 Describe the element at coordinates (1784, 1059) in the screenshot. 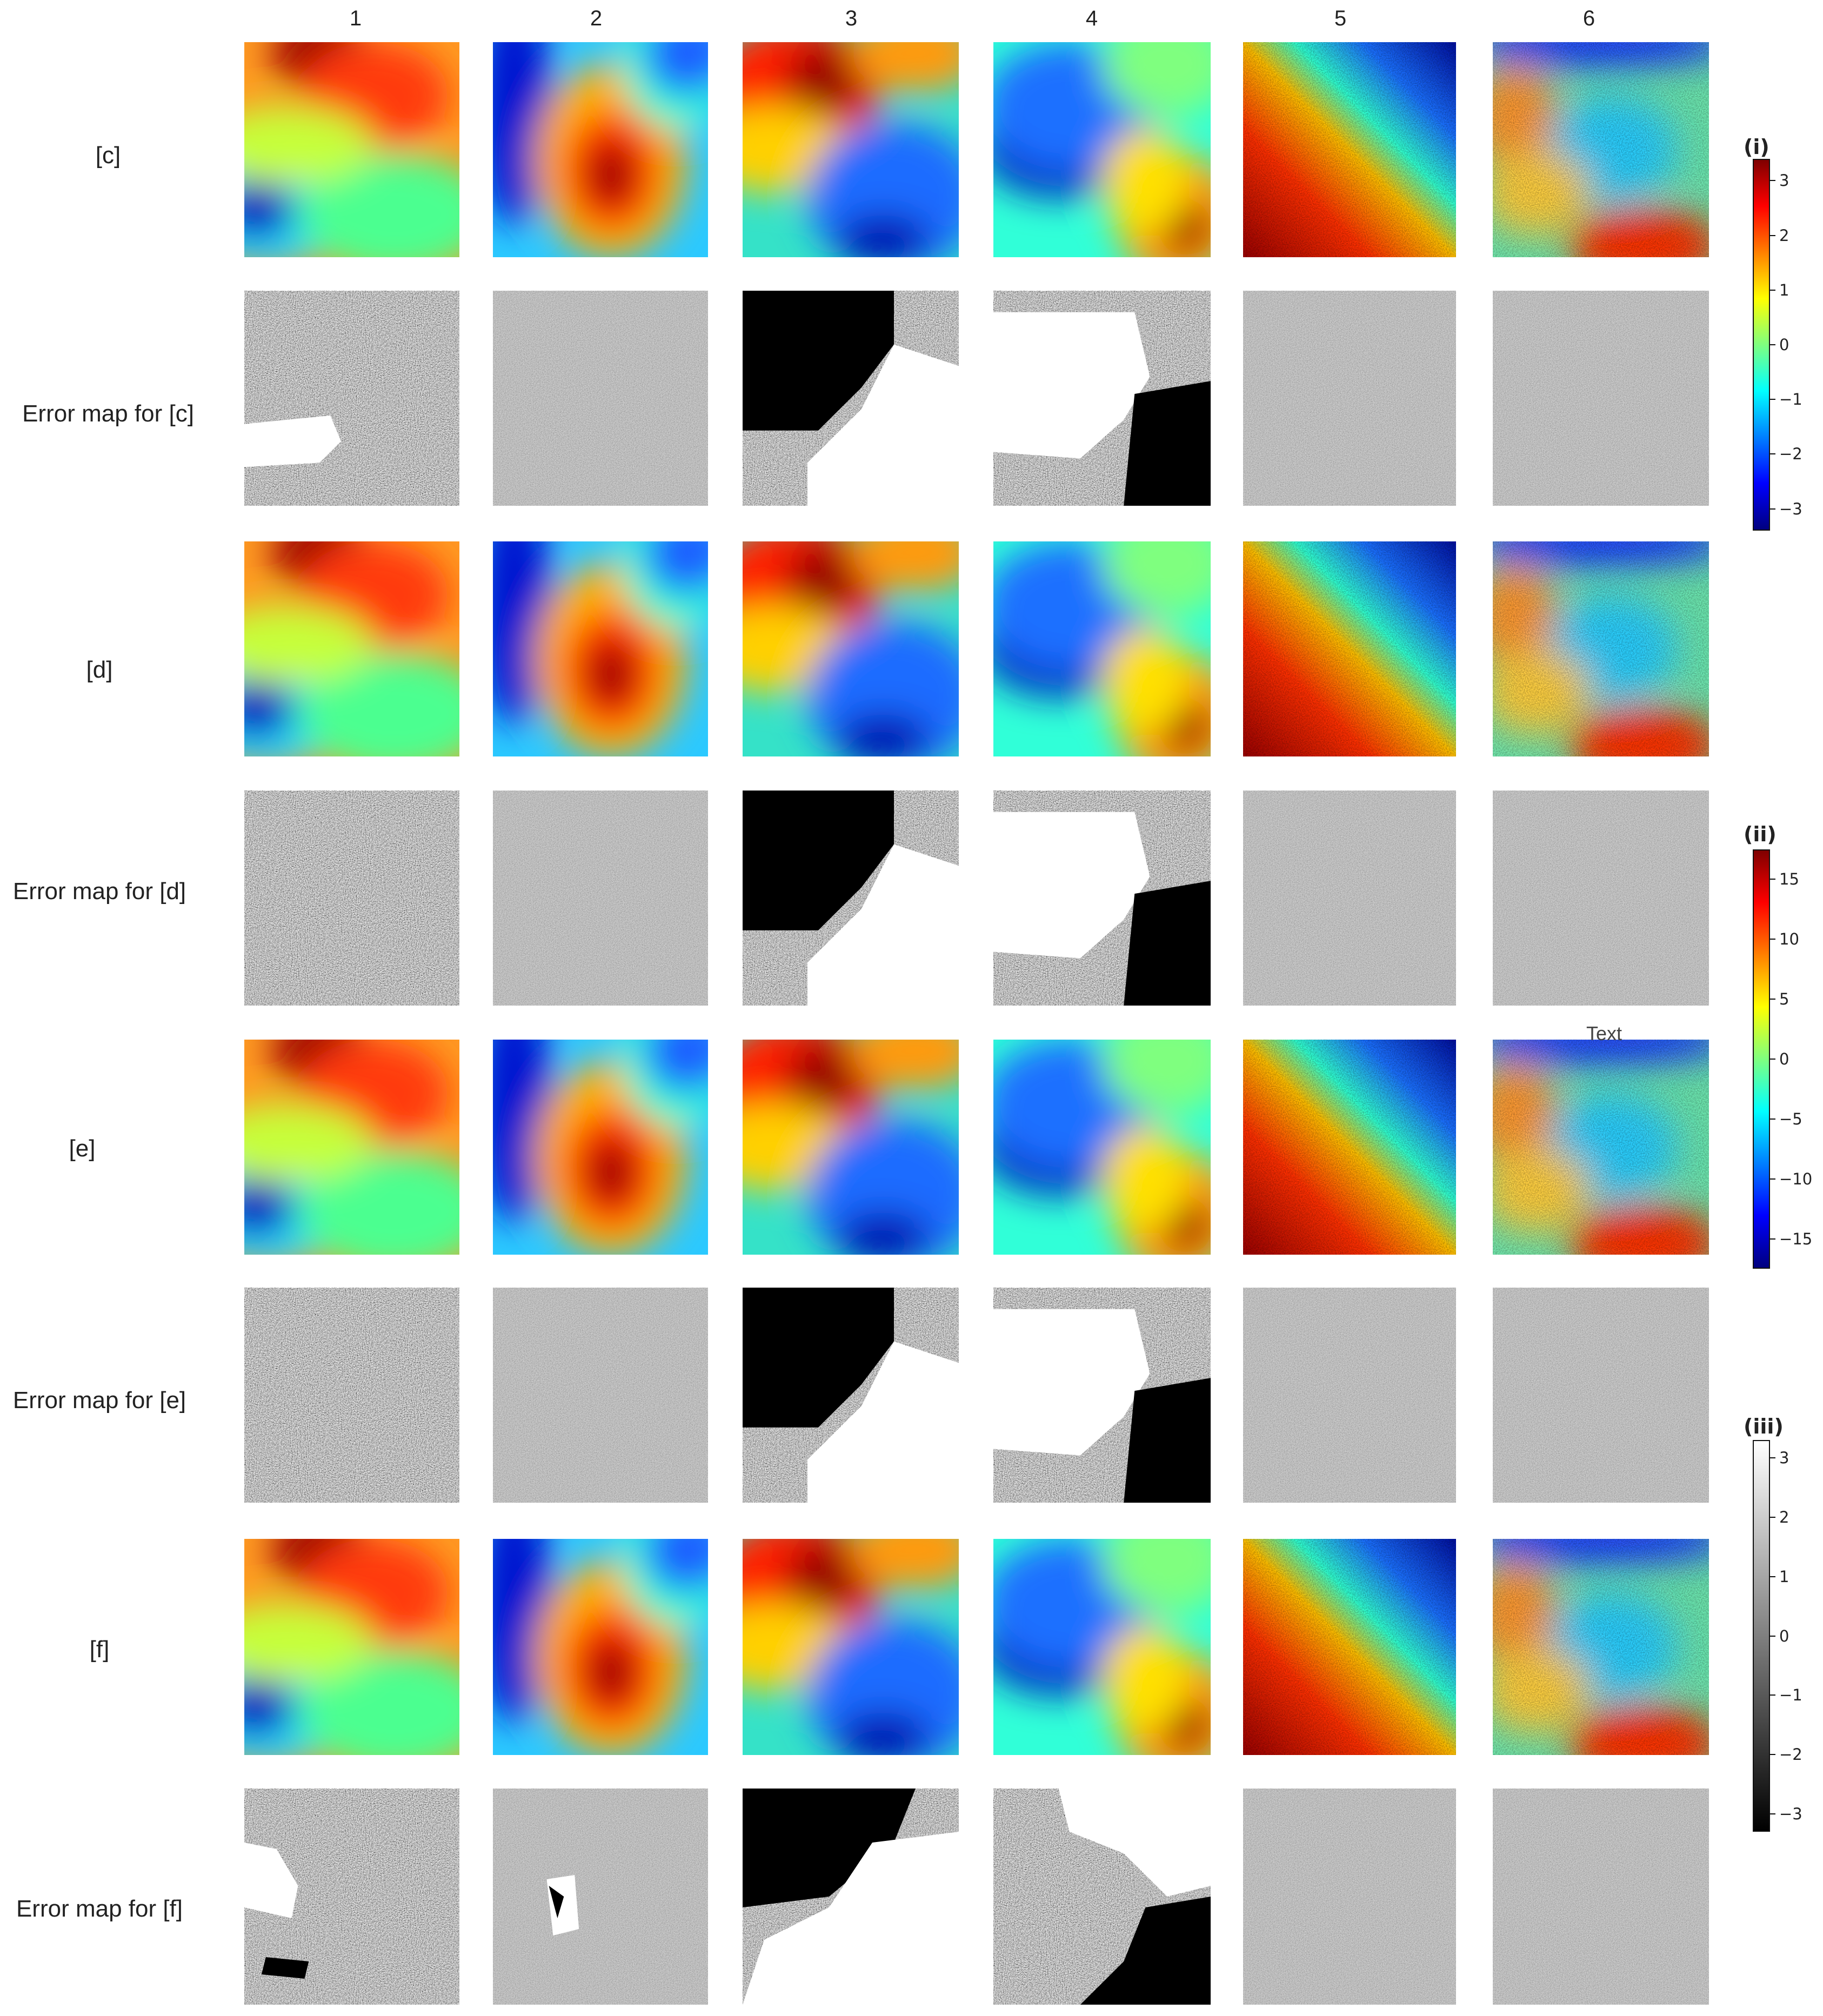

I see `colorbar-2-tick-label: 0` at that location.